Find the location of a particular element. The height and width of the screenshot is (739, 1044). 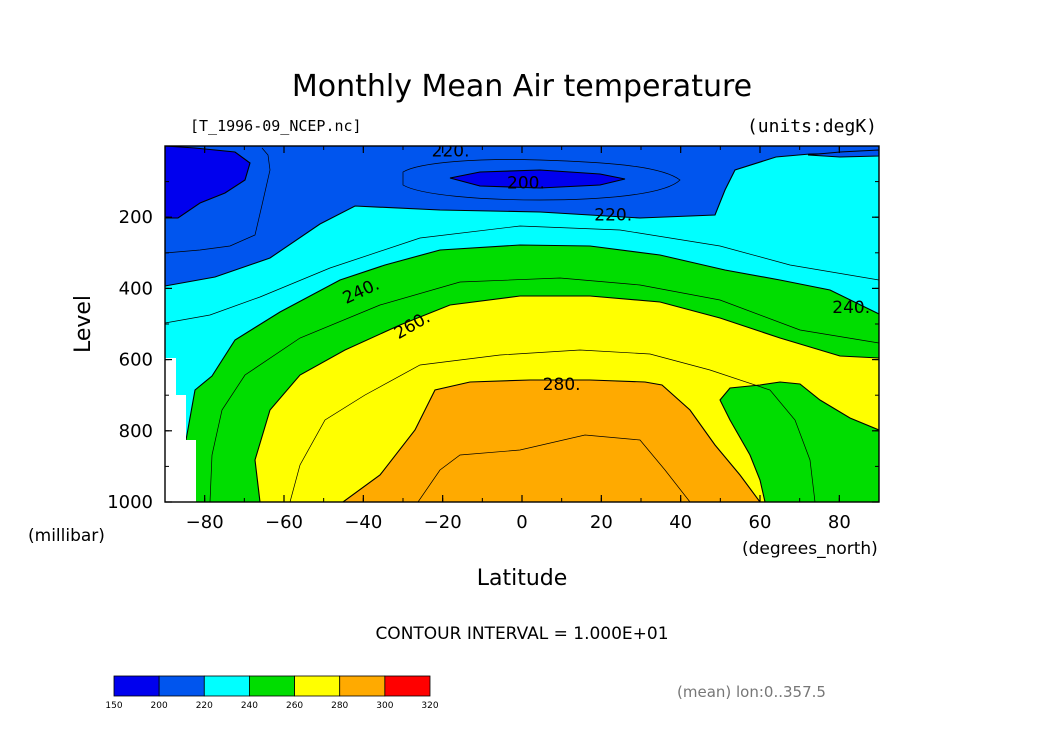

y-tick-label: 800 is located at coordinates (136, 431).